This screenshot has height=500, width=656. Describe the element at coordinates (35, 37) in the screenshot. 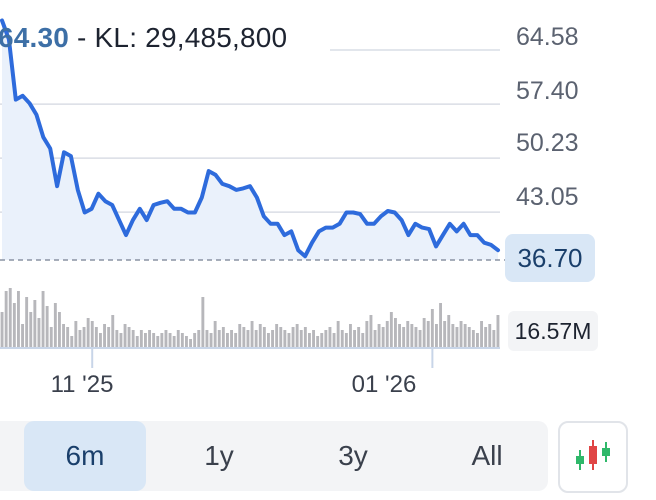

I see `current-price: 64.30` at that location.